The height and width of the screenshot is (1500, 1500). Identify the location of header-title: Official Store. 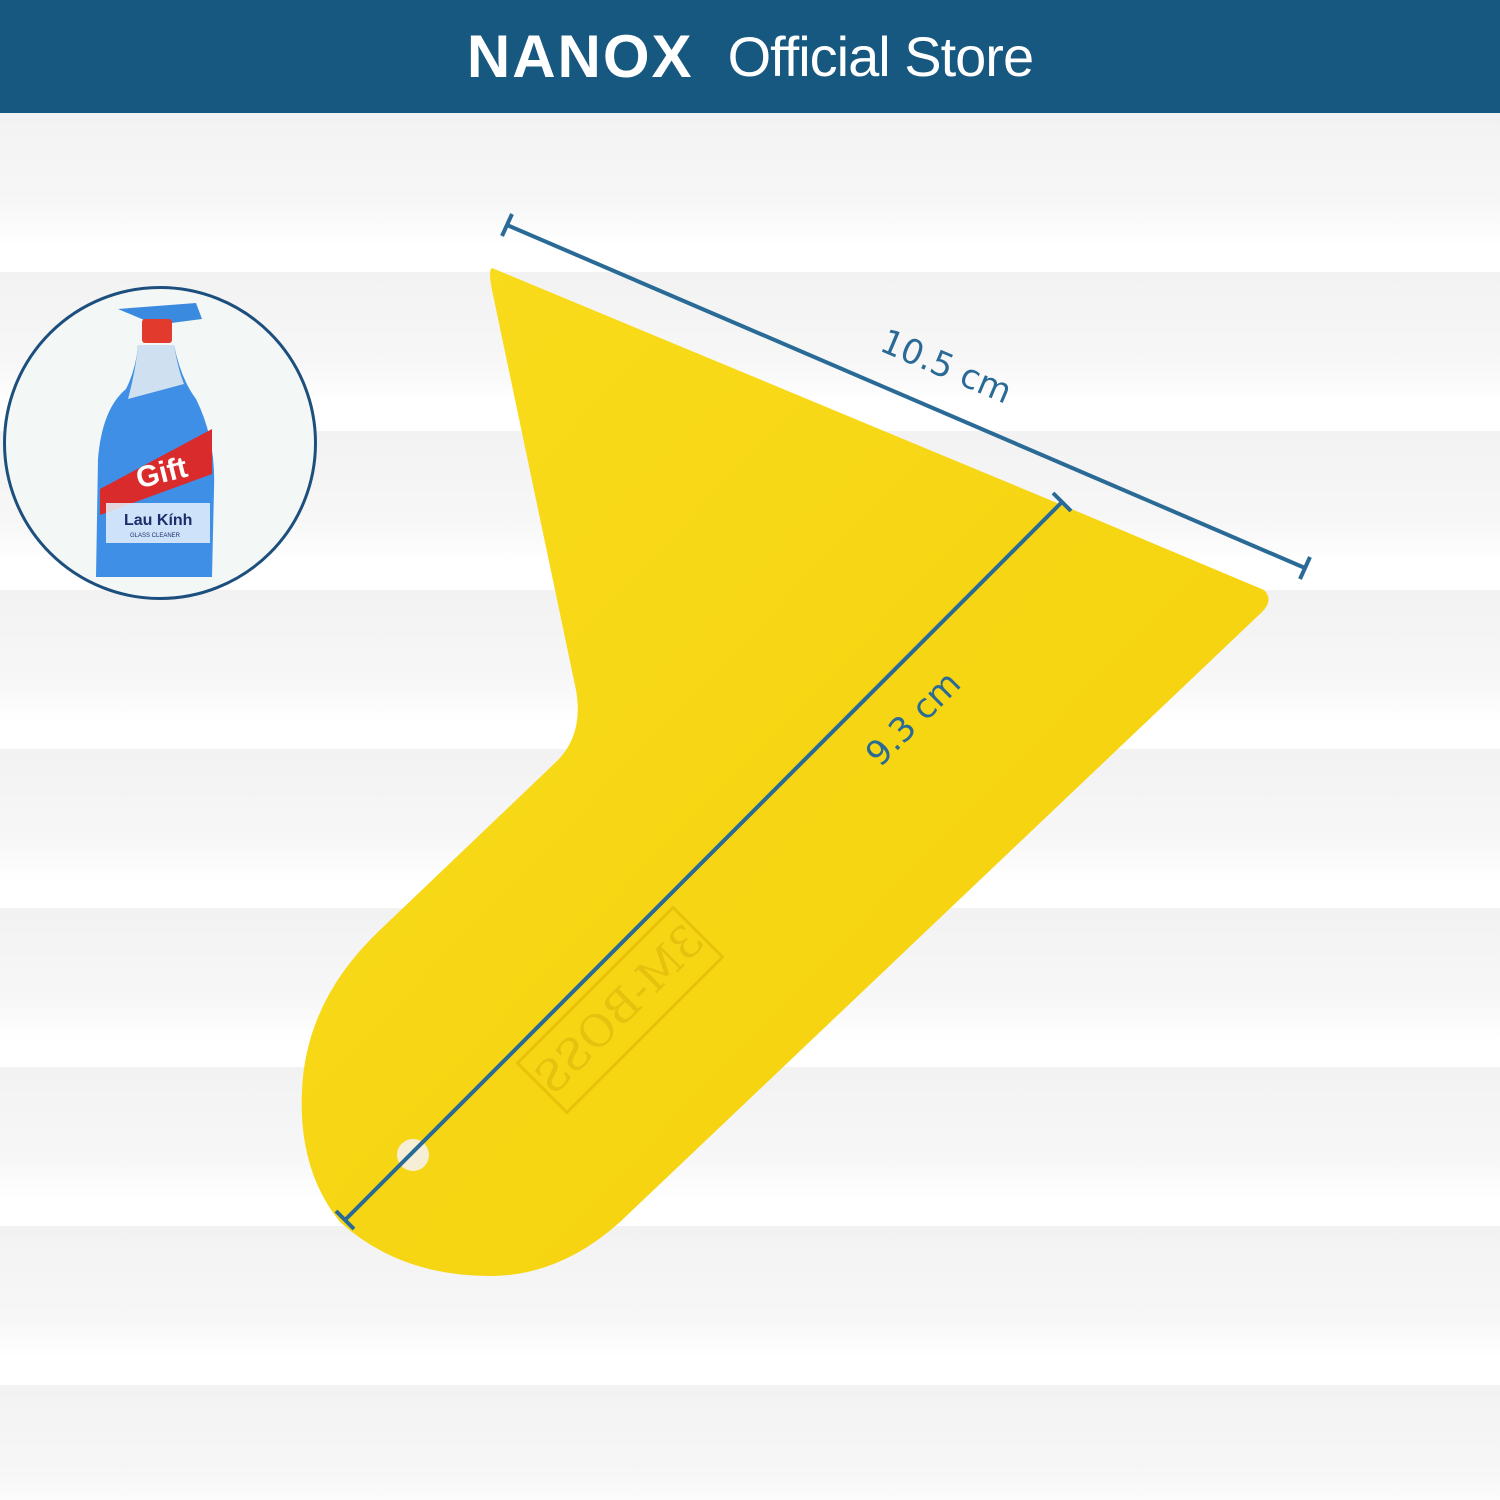
(881, 56).